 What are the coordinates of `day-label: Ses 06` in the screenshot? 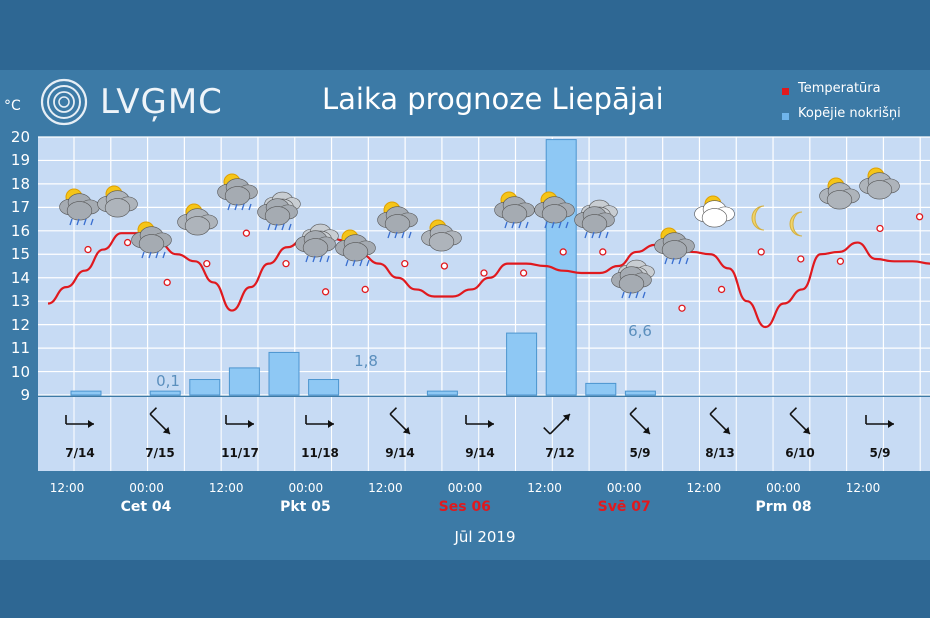 It's located at (464, 507).